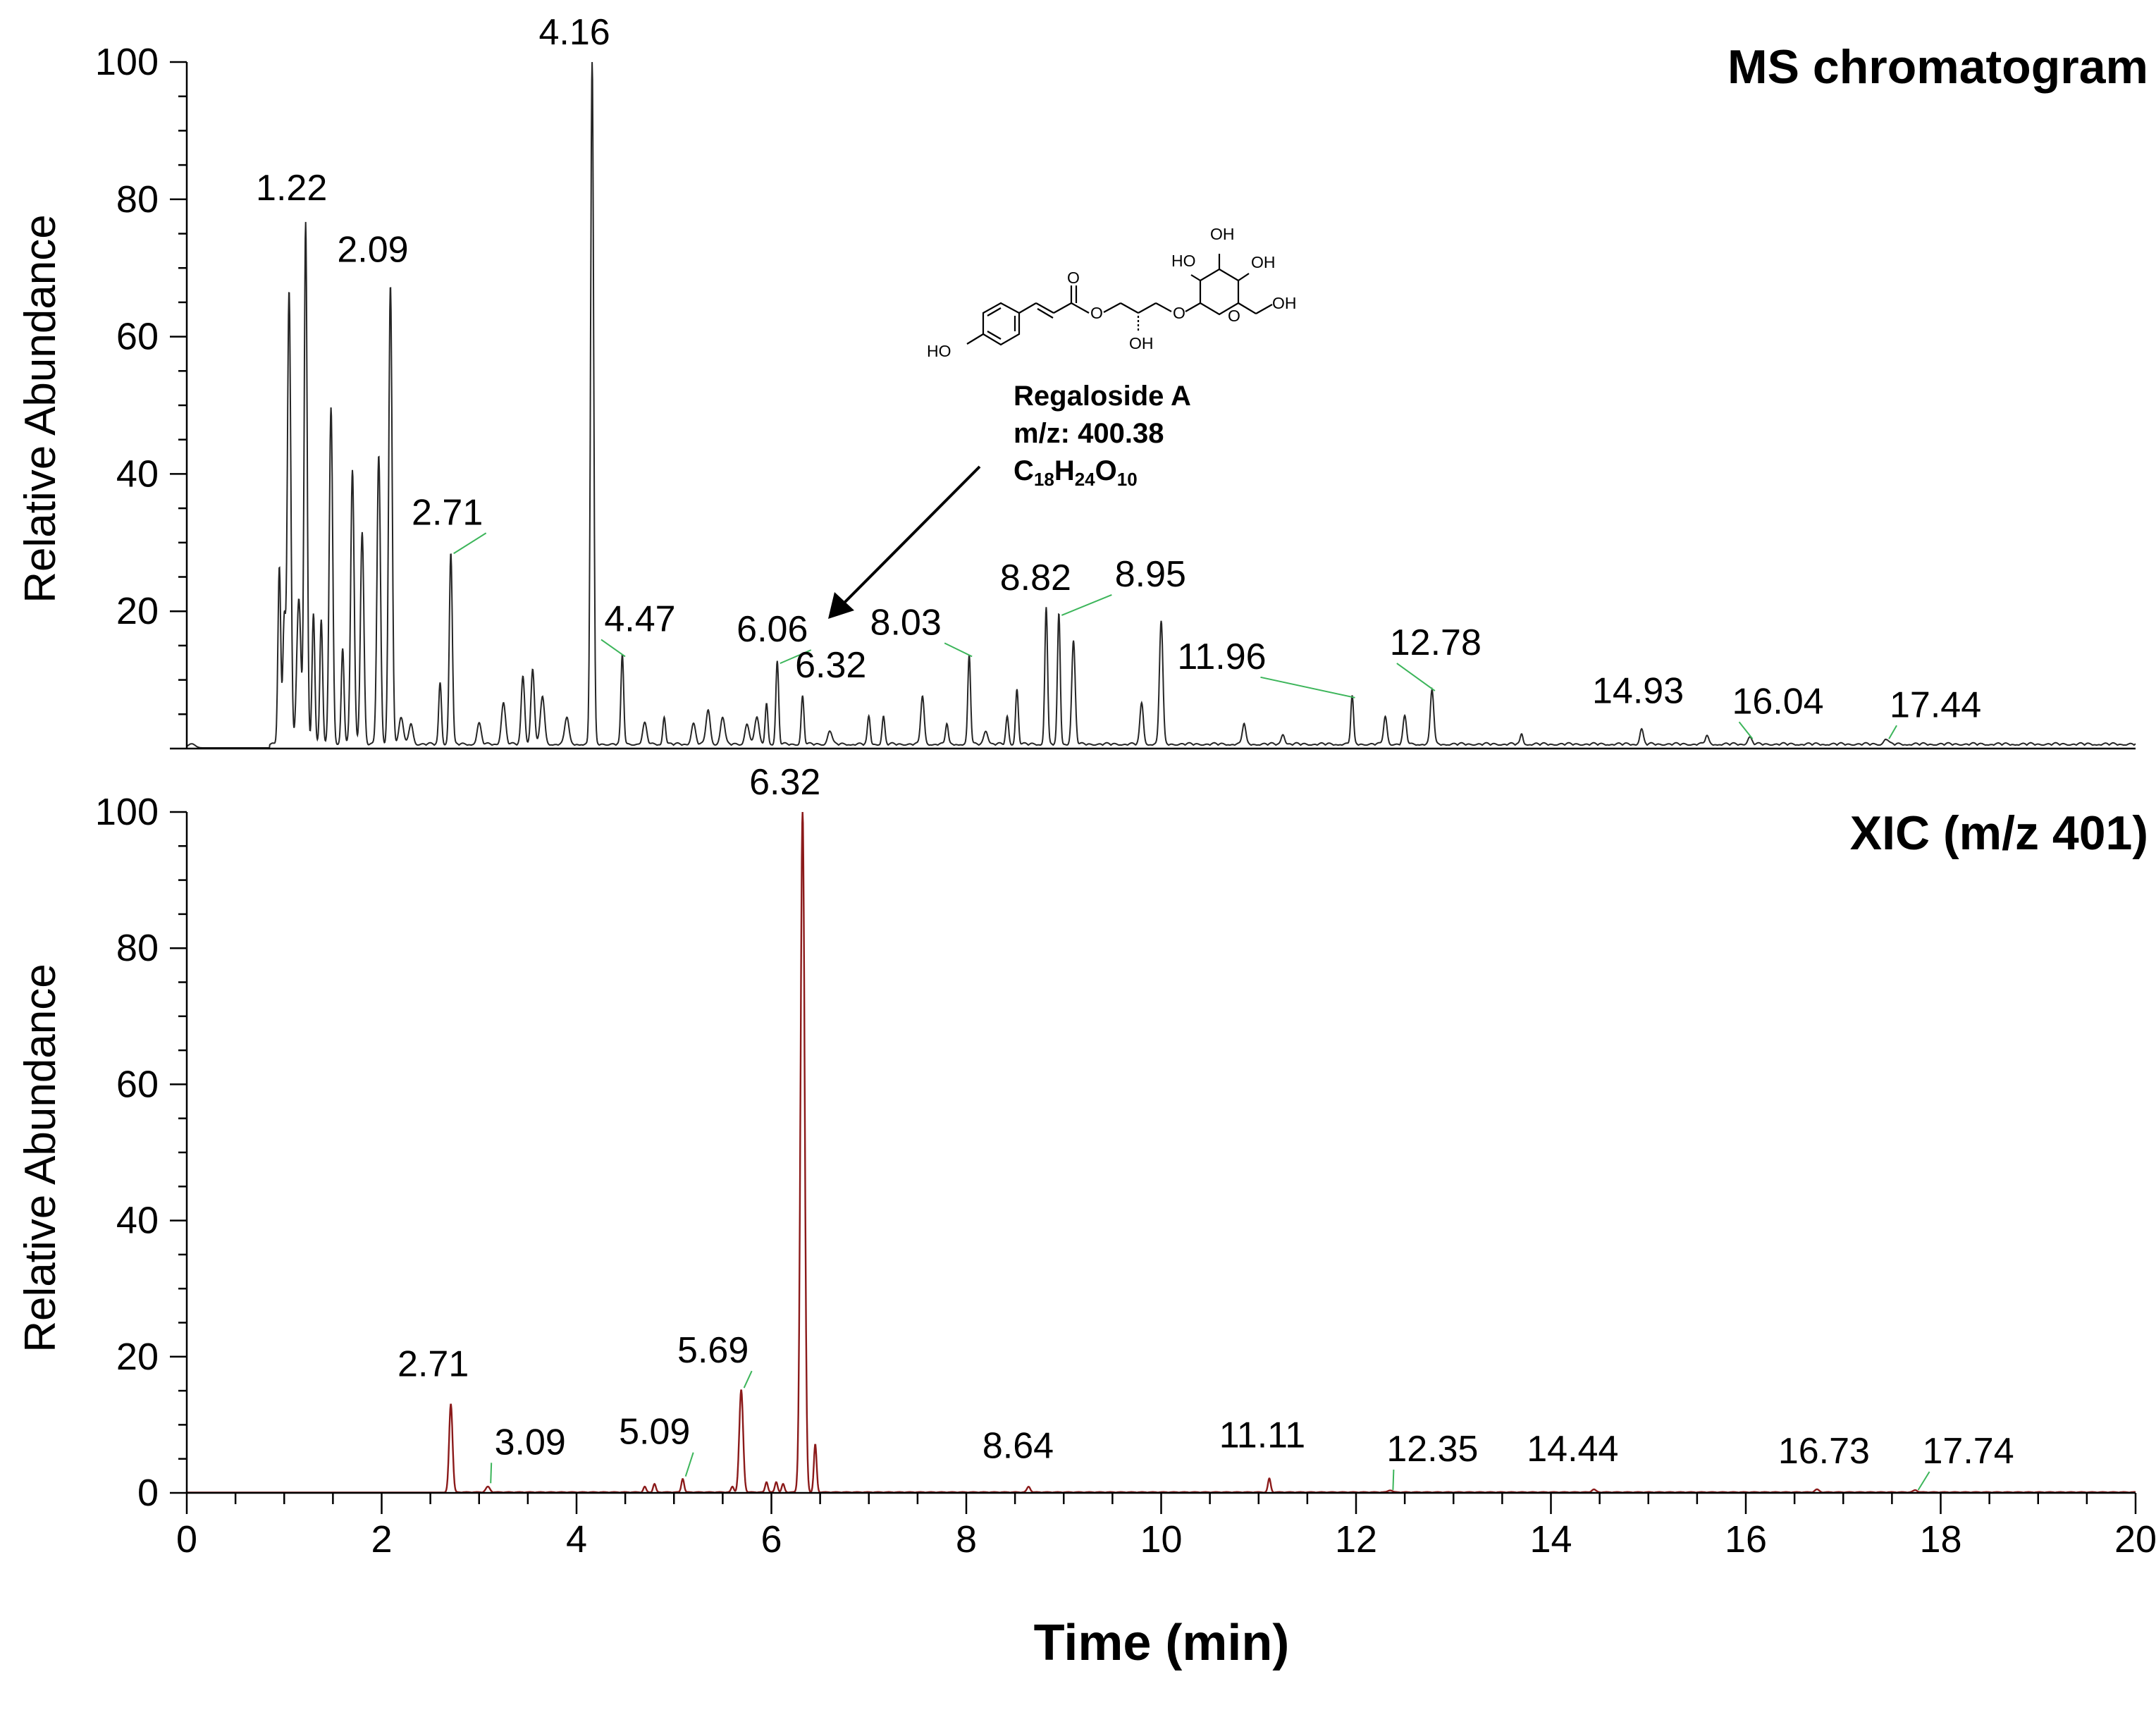 The image size is (2156, 1729). Describe the element at coordinates (1089, 433) in the screenshot. I see `compound-mz: m/z: 400.38` at that location.